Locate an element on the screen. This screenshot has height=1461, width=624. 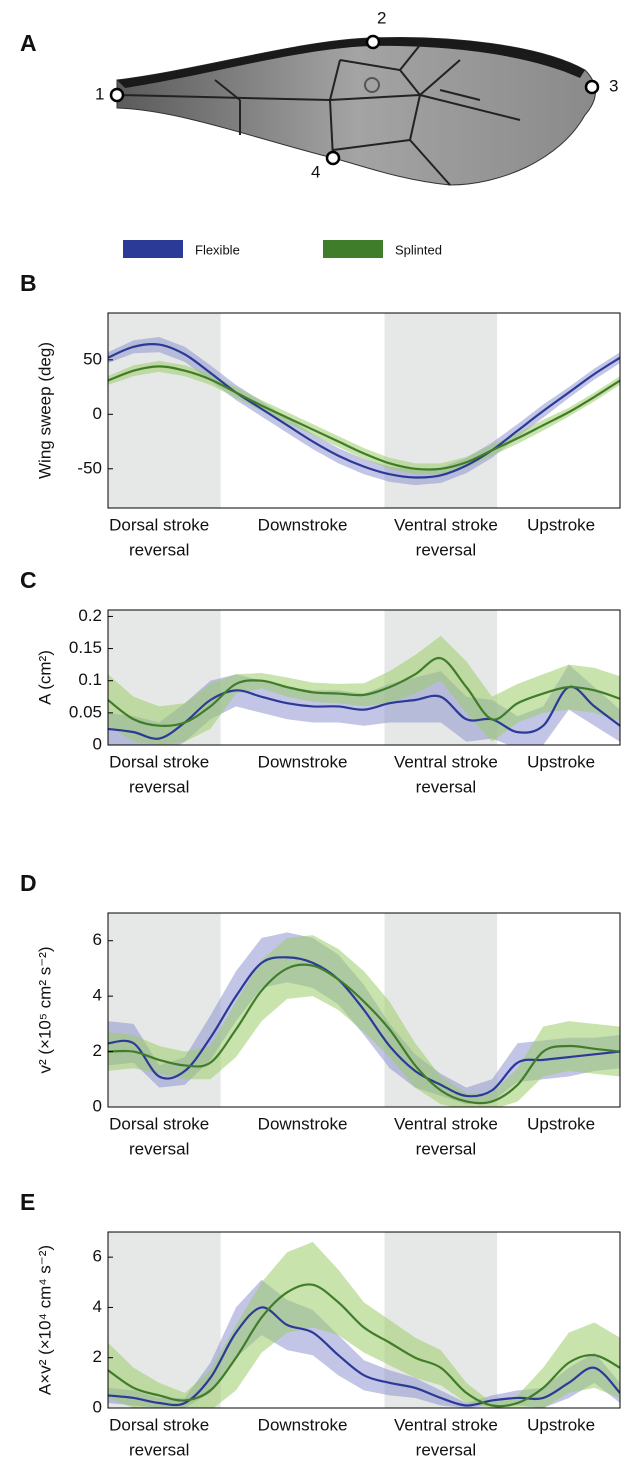
landmarks: 1 2 3 4 is located at coordinates (356, 94).